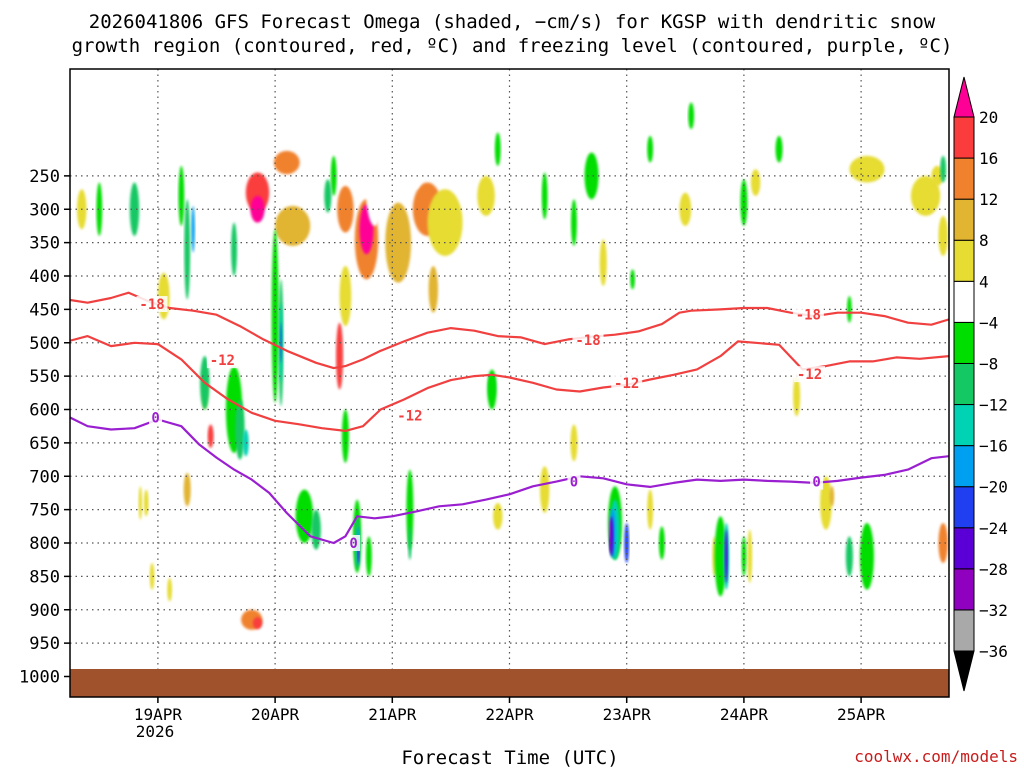 The width and height of the screenshot is (1024, 768). I want to click on colorbar-upper-arrow, so click(964, 97).